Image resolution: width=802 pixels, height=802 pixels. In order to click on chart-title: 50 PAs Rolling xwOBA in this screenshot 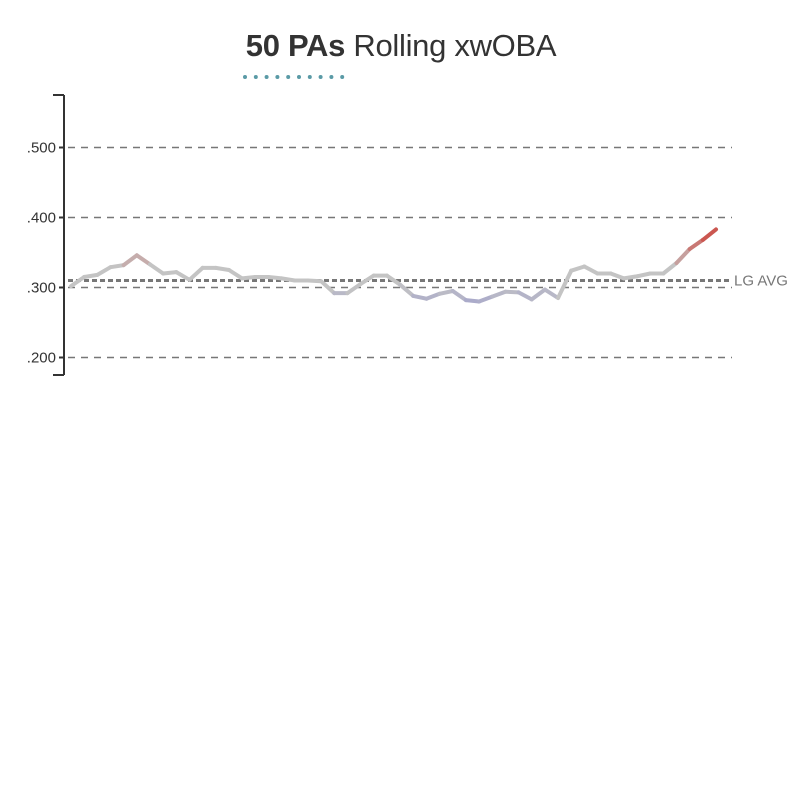, I will do `click(401, 46)`.